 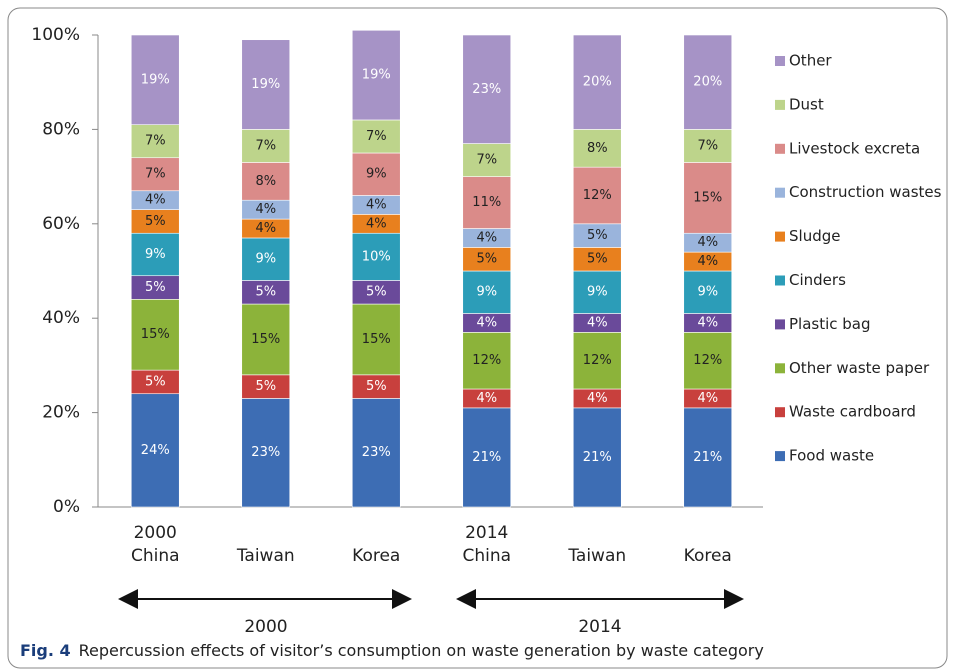 I want to click on y-tick-label: 80%, so click(x=61, y=129).